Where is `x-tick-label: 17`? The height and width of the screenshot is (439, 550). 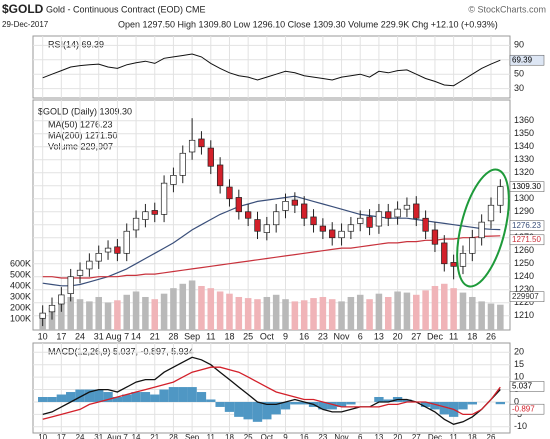
x-tick-label: 17 is located at coordinates (61, 436).